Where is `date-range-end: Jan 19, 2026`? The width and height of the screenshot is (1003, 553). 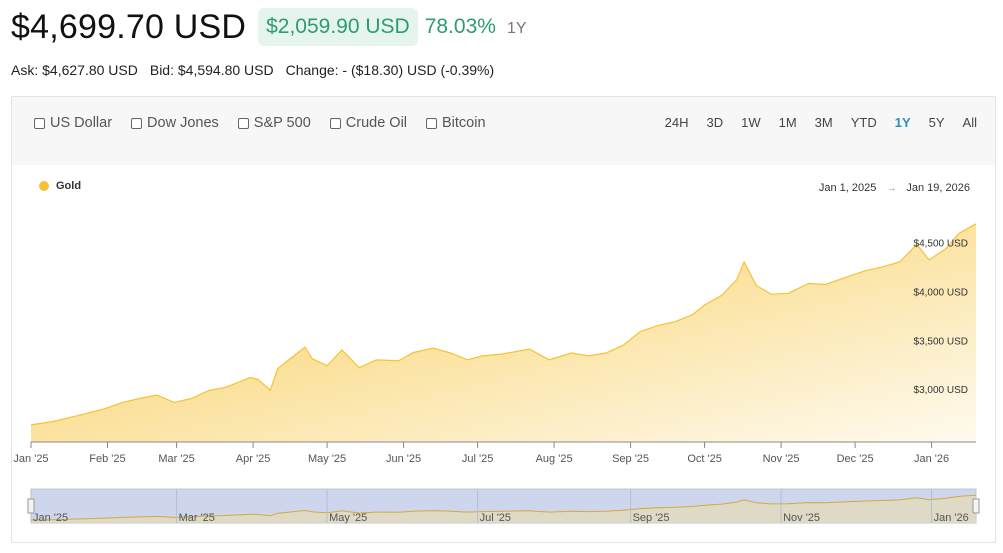
date-range-end: Jan 19, 2026 is located at coordinates (938, 188).